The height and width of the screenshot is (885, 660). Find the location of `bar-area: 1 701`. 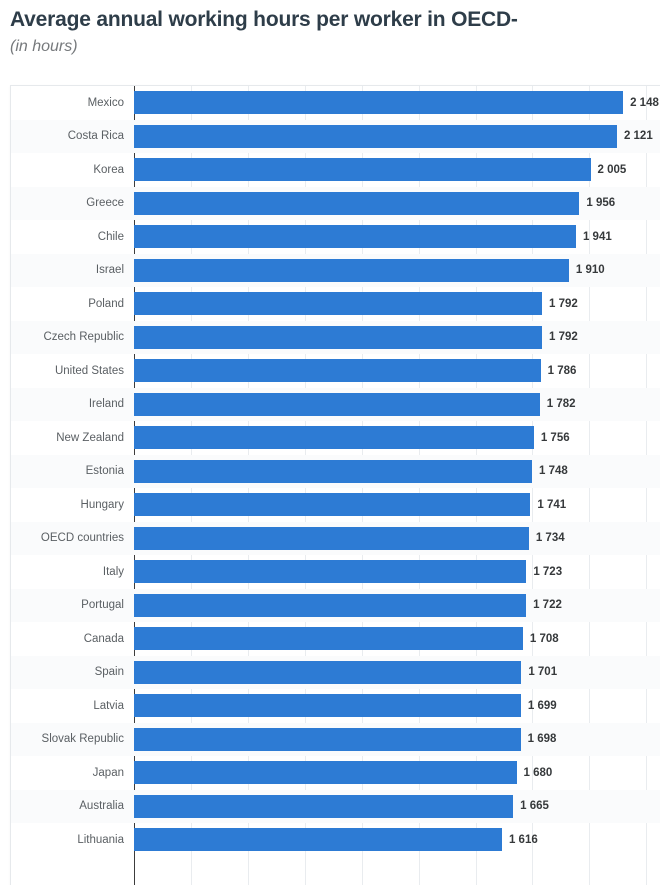

bar-area: 1 701 is located at coordinates (397, 673).